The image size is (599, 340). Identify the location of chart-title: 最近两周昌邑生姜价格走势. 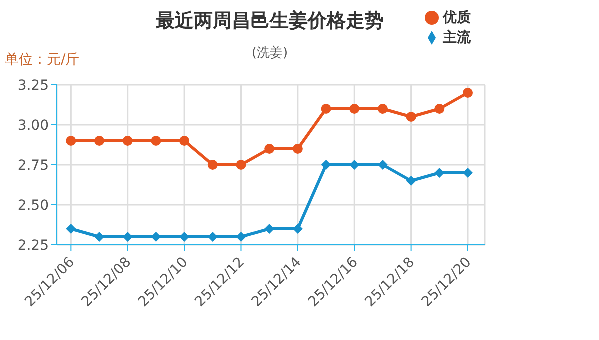
(270, 21).